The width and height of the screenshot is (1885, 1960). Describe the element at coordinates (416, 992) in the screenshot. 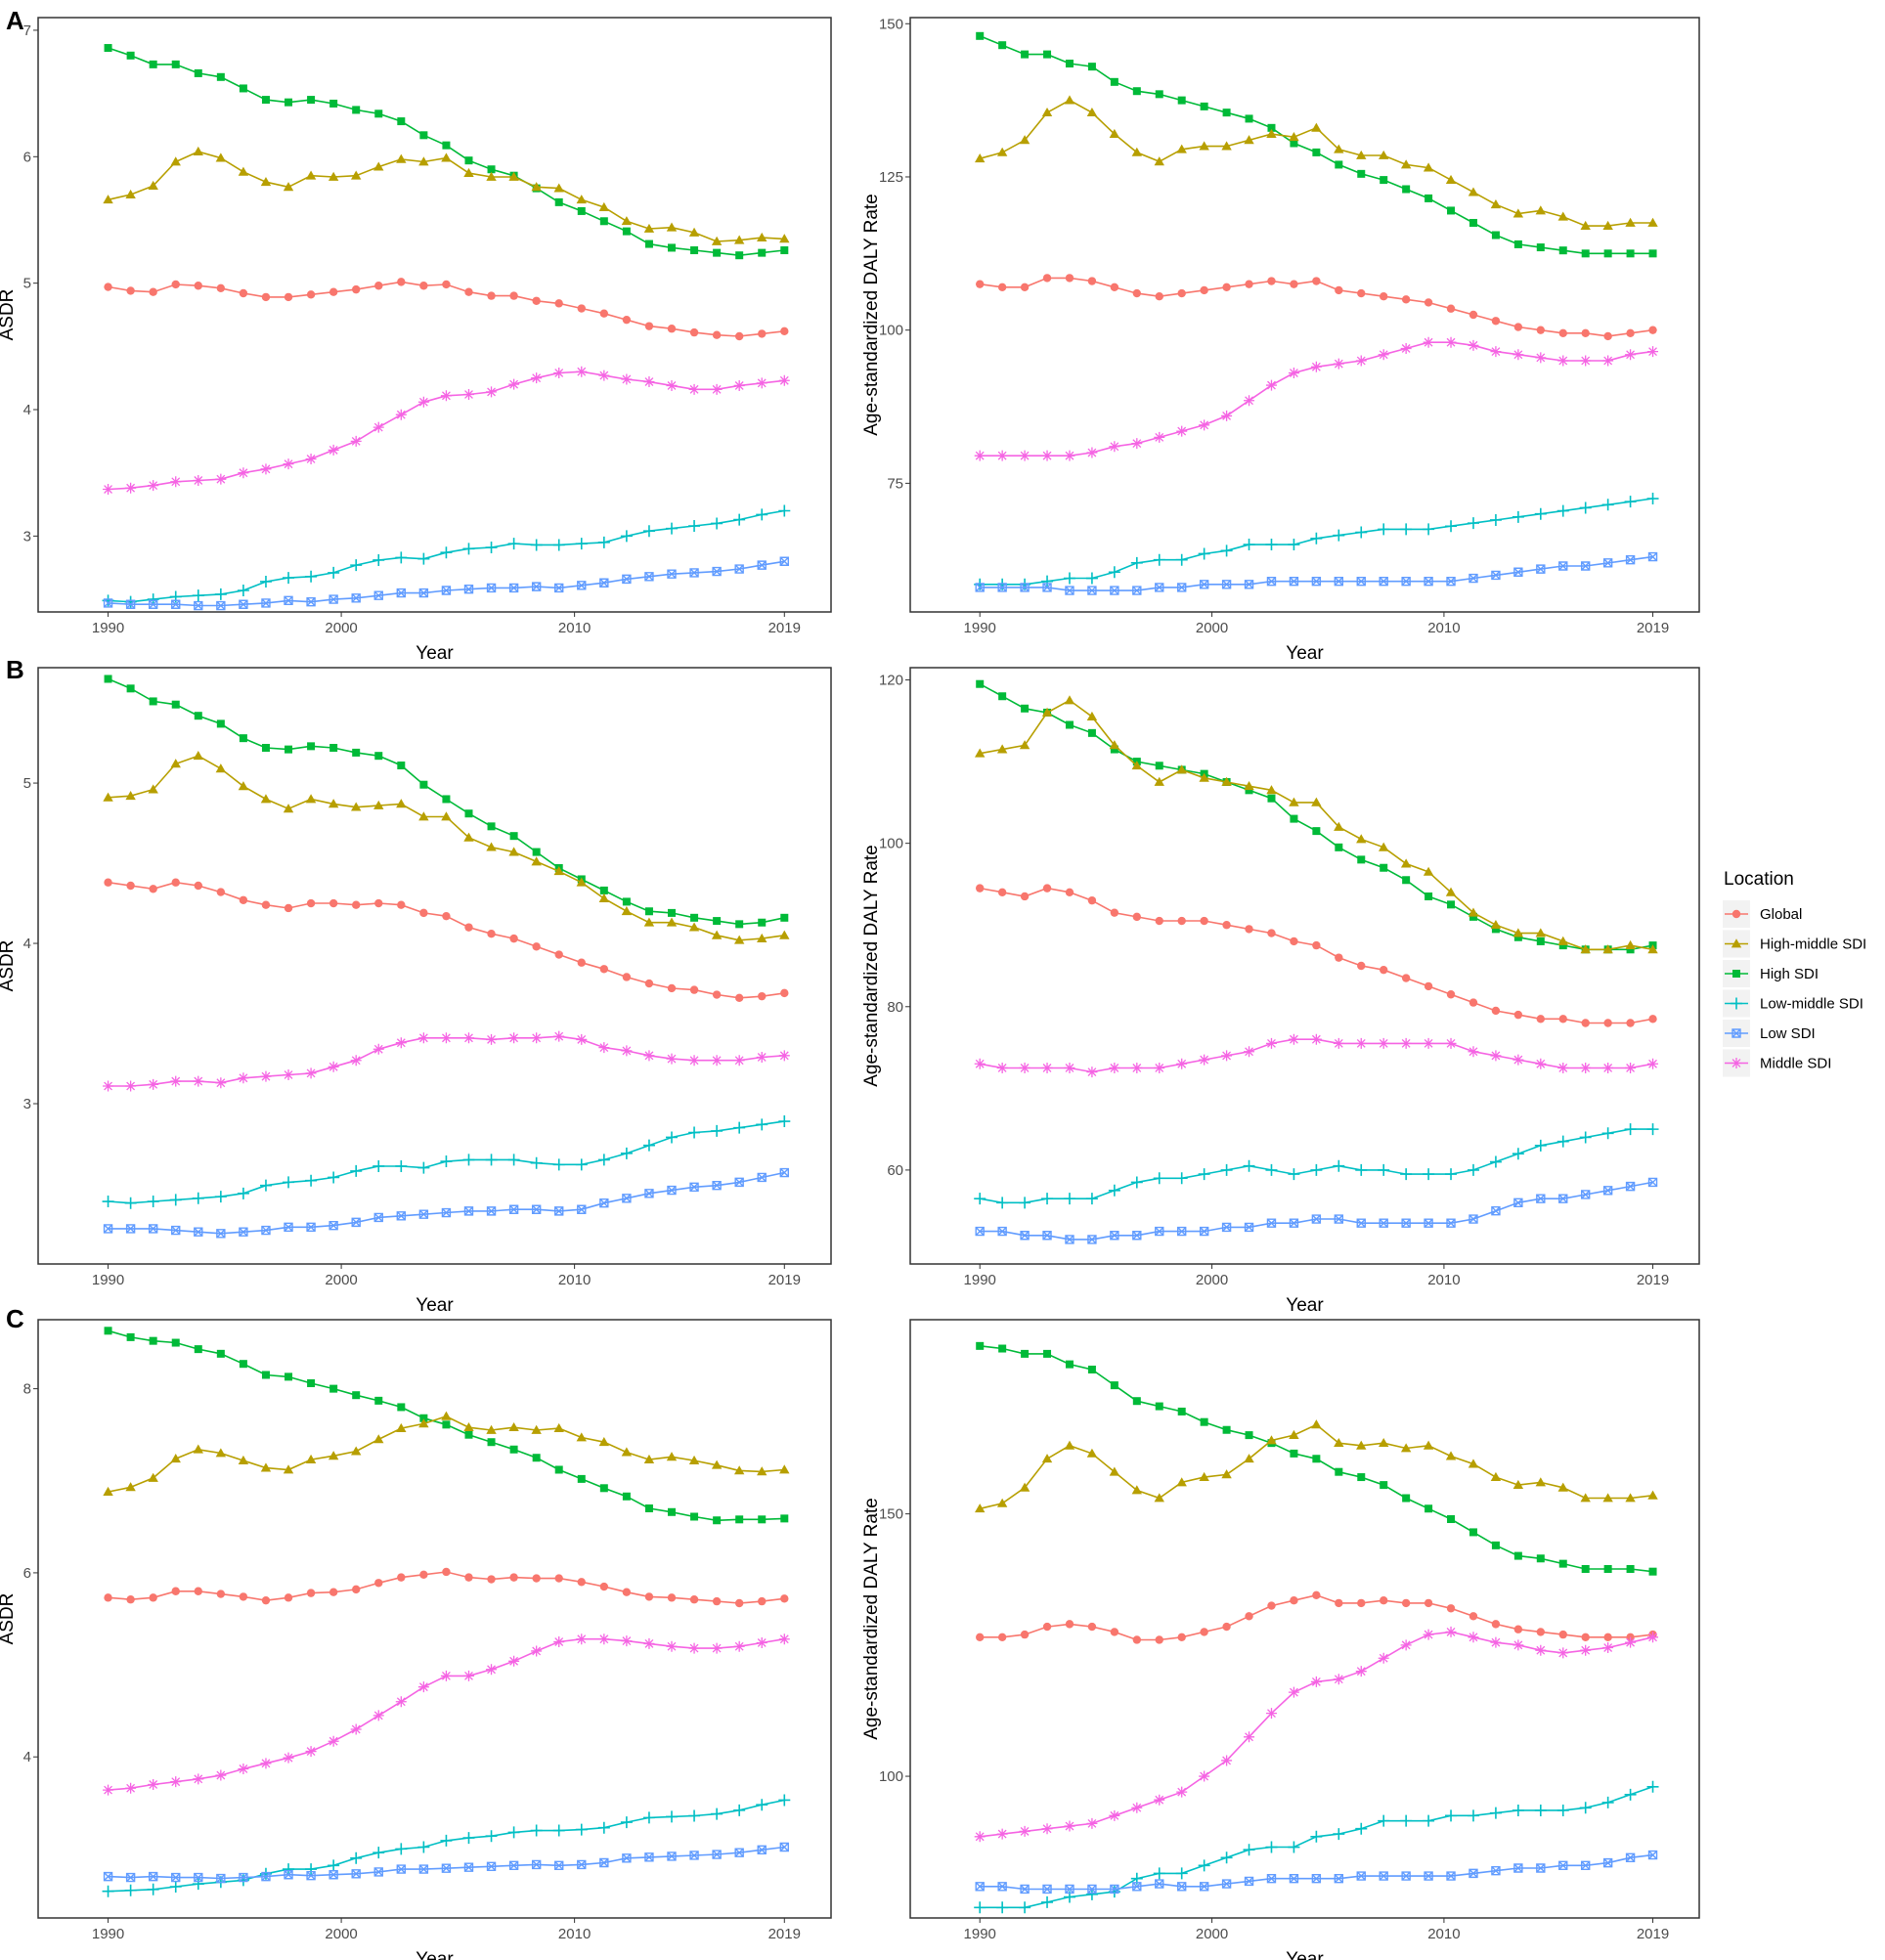

I see `panel-b-left: 1990 2000 2010 2019 3 4 5 Year ASDR` at that location.